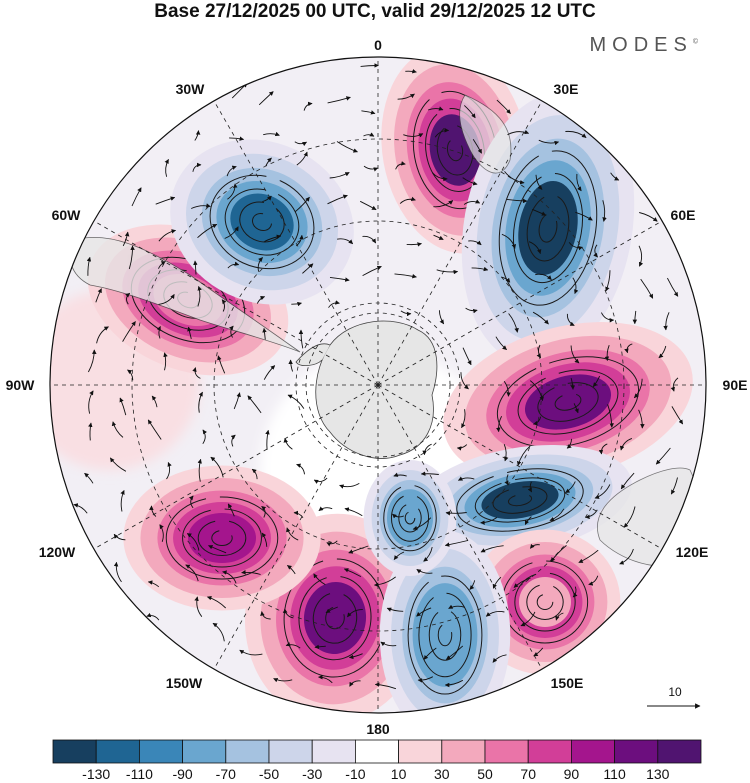 The width and height of the screenshot is (750, 783). Describe the element at coordinates (21, 385) in the screenshot. I see `lon-label-90w: 90W` at that location.